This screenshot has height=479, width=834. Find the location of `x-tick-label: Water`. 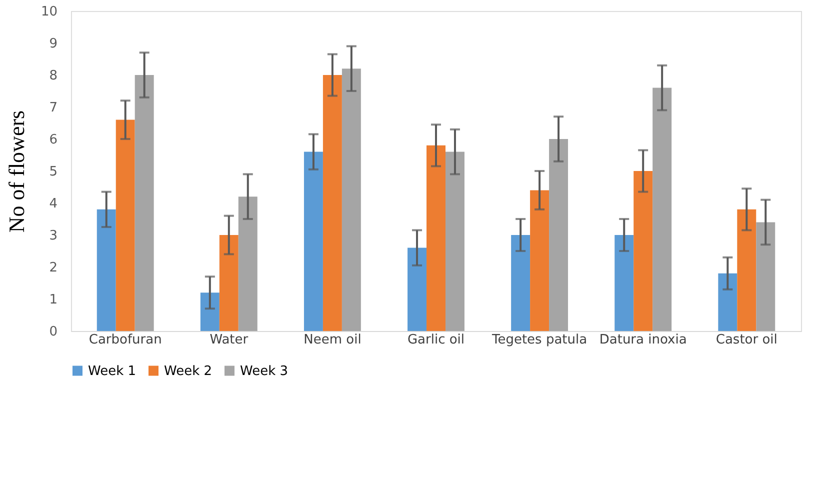

x-tick-label: Water is located at coordinates (229, 340).